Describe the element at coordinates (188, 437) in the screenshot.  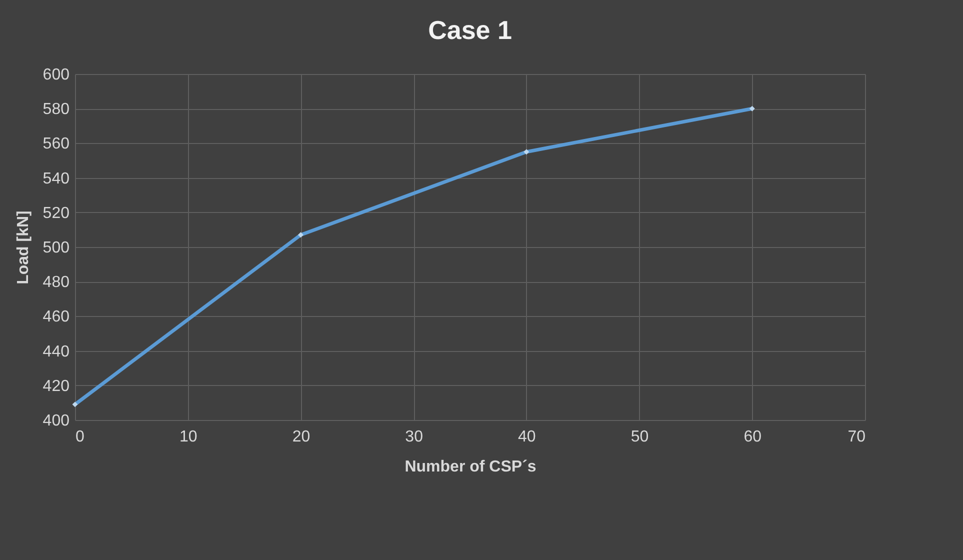
I see `x-tick-label: 10` at that location.